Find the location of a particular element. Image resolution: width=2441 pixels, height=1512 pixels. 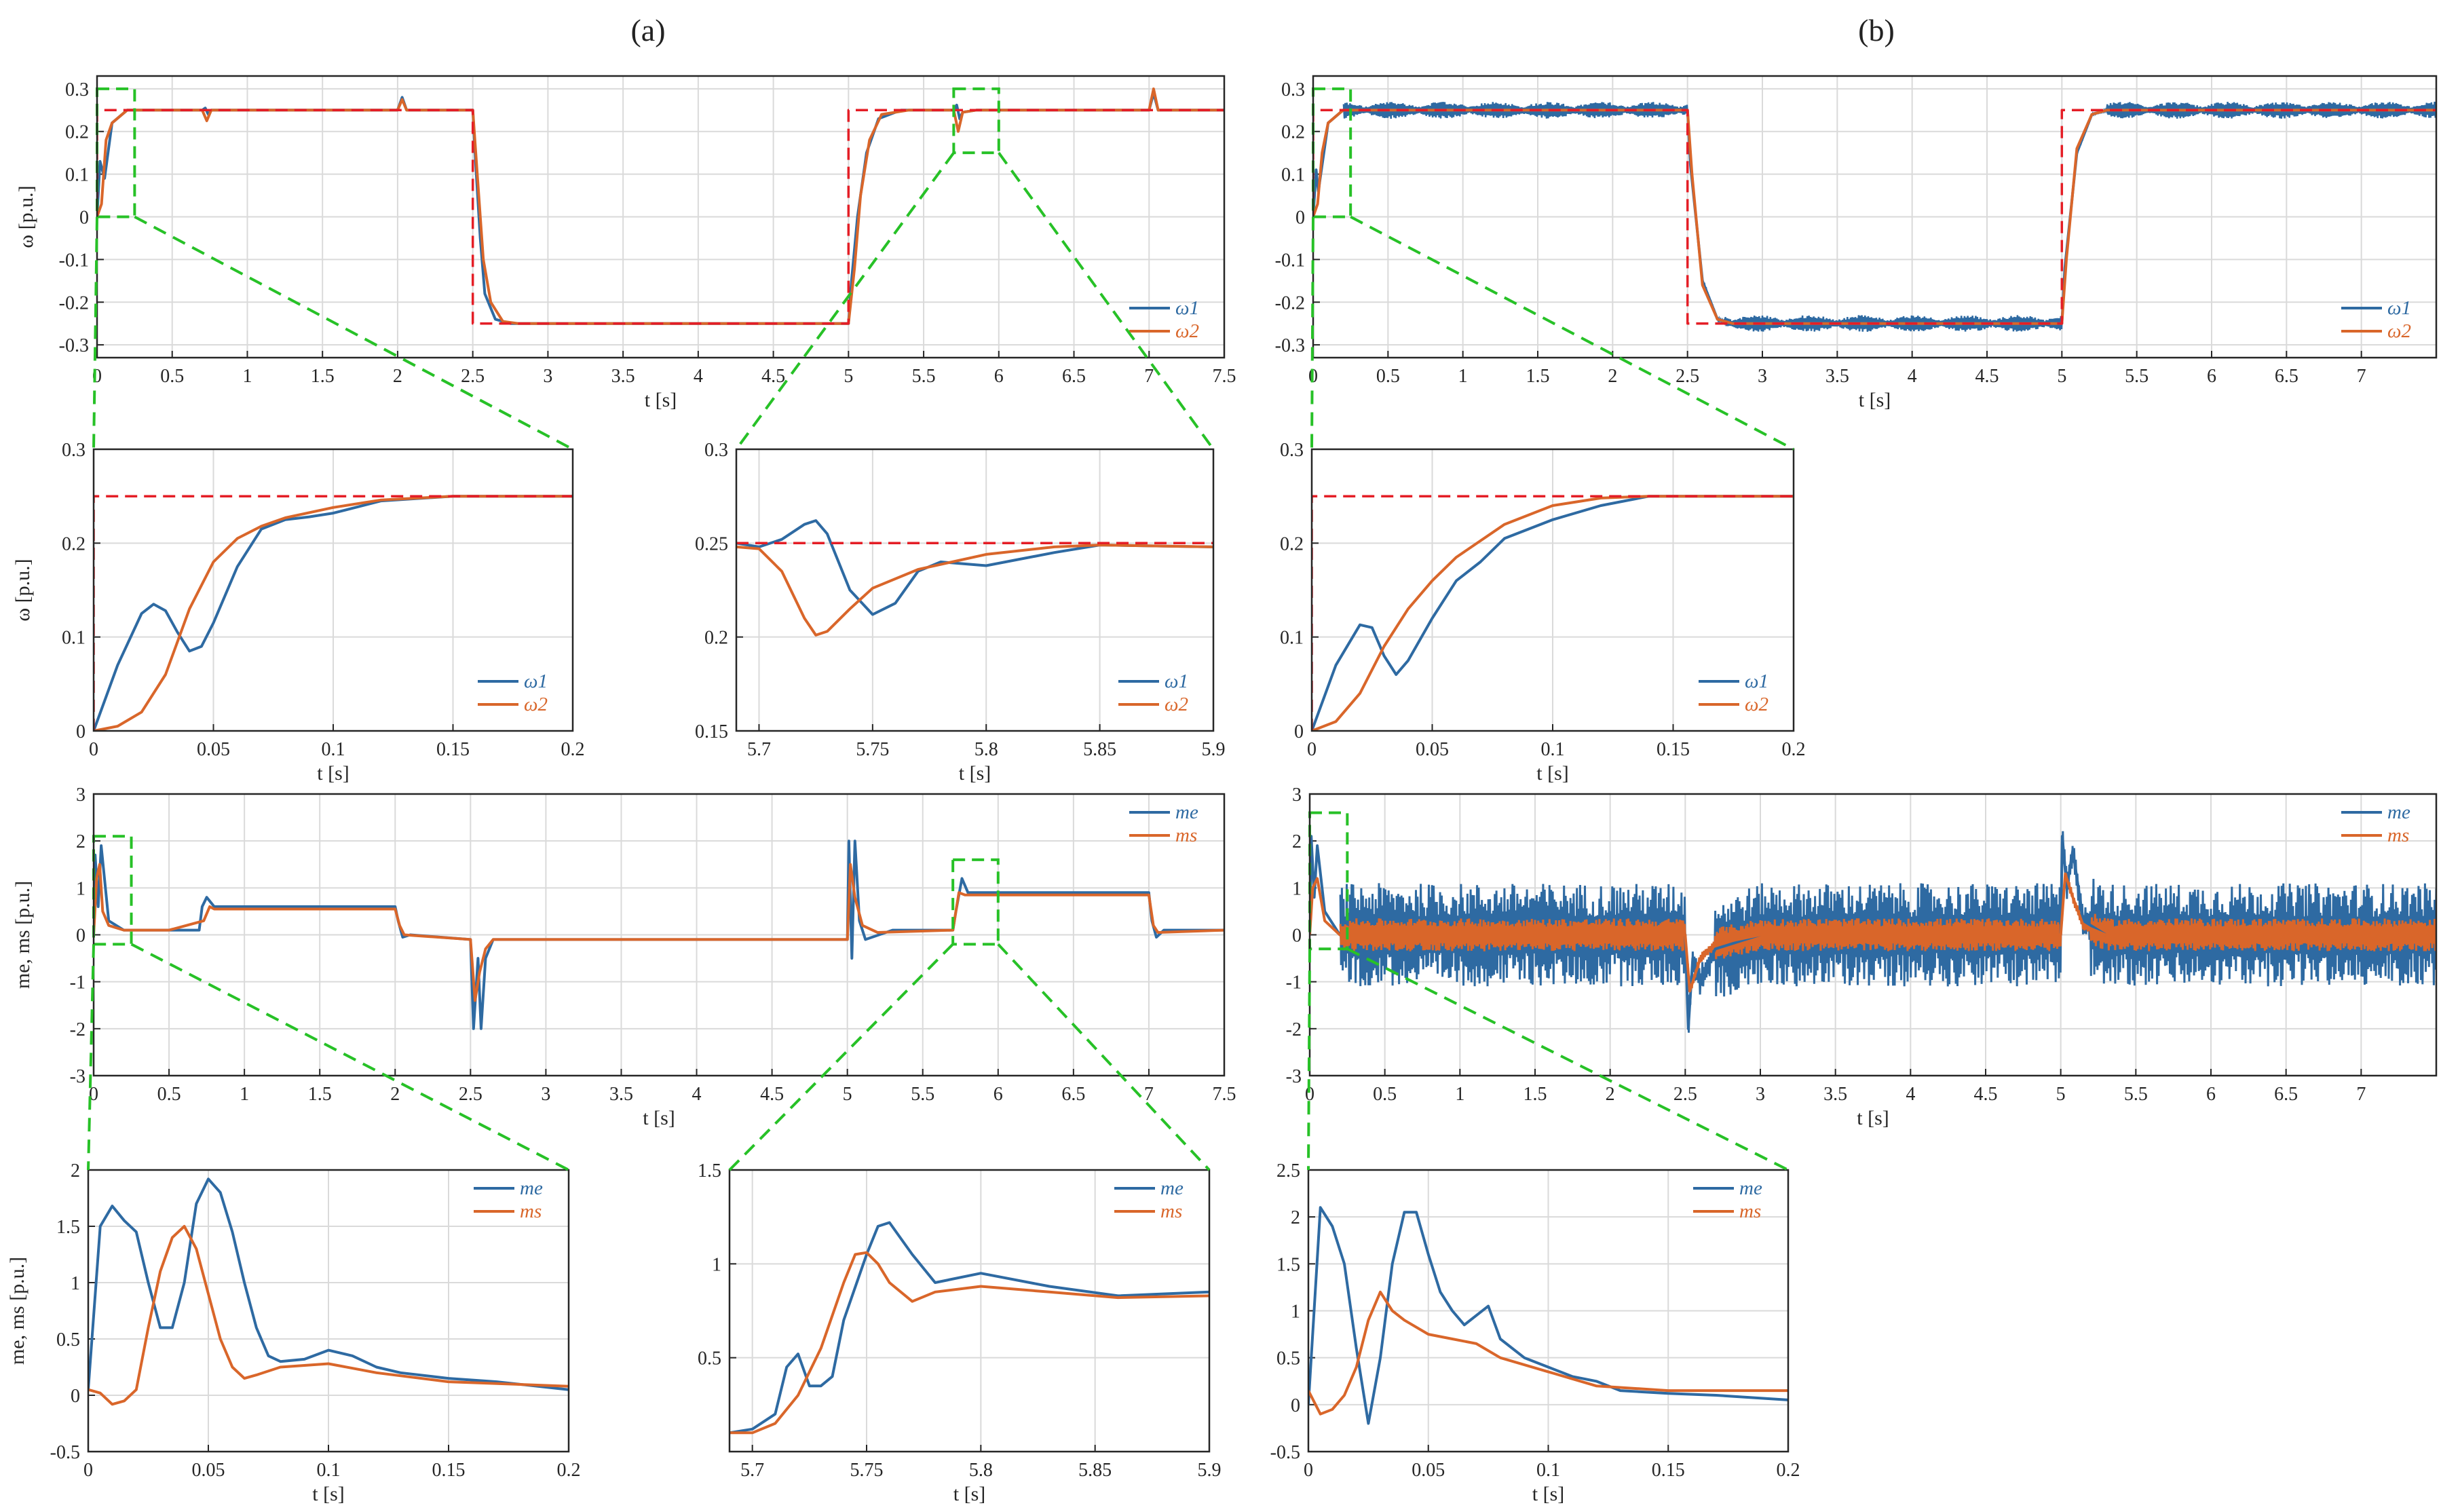

x-tick-label: 0.1 is located at coordinates (333, 749).